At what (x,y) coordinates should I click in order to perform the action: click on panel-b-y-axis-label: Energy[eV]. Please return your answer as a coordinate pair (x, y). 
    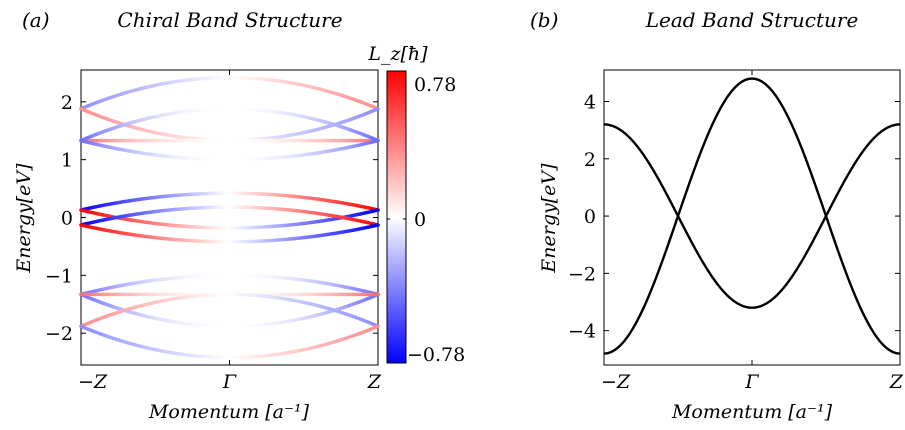
    Looking at the image, I should click on (549, 218).